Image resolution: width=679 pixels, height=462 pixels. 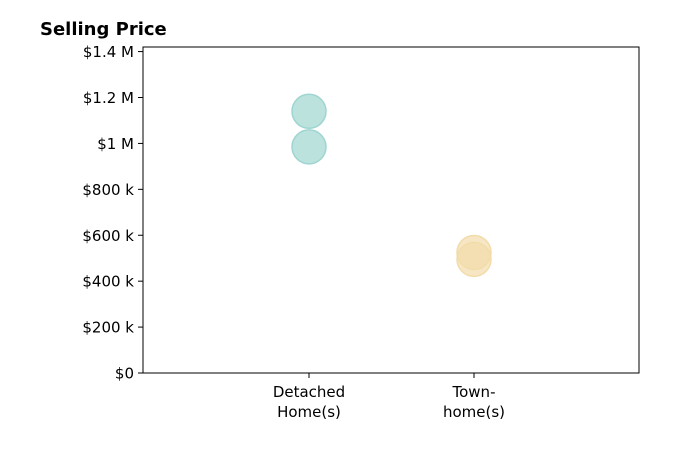 What do you see at coordinates (108, 52) in the screenshot?
I see `y-tick-label: $1.4 M` at bounding box center [108, 52].